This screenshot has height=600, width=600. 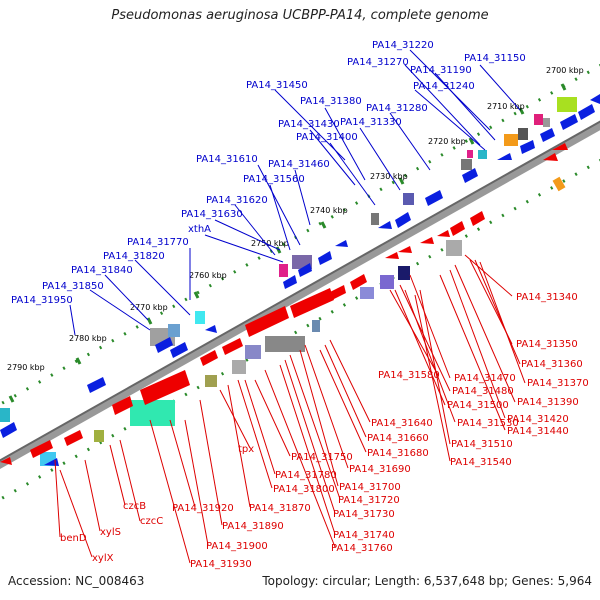 I want to click on gene-label: PA14_31840, so click(x=102, y=270).